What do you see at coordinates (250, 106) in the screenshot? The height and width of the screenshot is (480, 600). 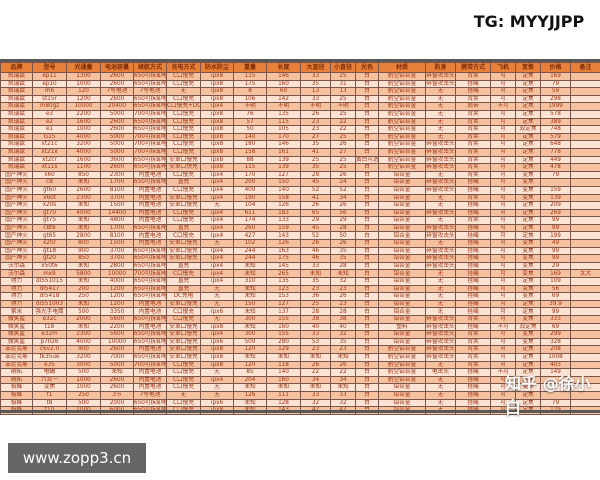 I see `cell: 不明` at bounding box center [250, 106].